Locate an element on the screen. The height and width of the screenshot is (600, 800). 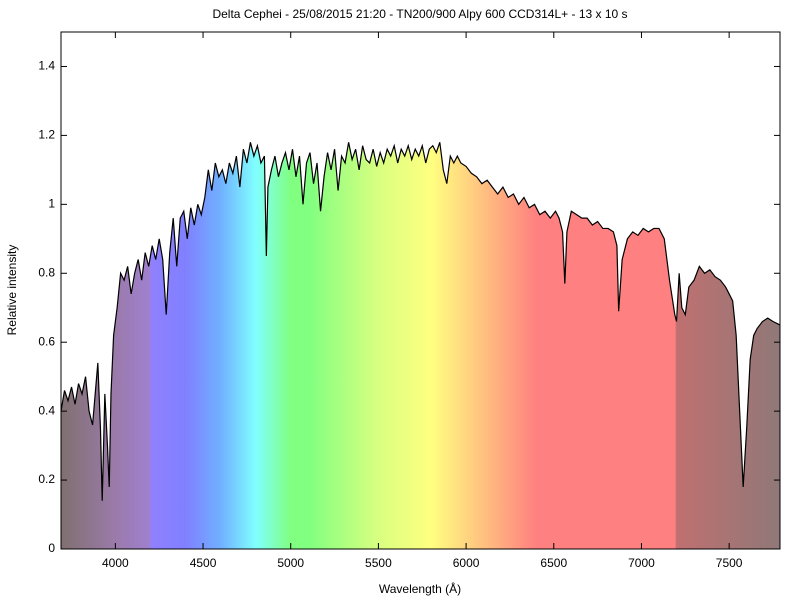
x-tick-label: 4500 is located at coordinates (203, 563).